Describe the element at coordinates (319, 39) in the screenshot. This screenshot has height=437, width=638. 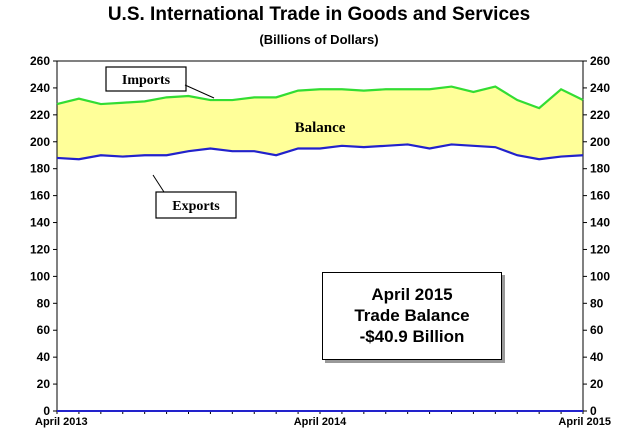
I see `chart-subtitle: (Billions of Dollars)` at that location.